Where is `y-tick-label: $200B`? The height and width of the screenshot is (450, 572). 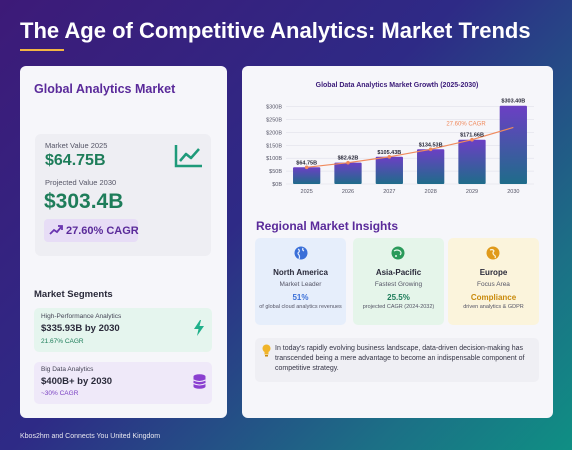 y-tick-label: $200B is located at coordinates (274, 133).